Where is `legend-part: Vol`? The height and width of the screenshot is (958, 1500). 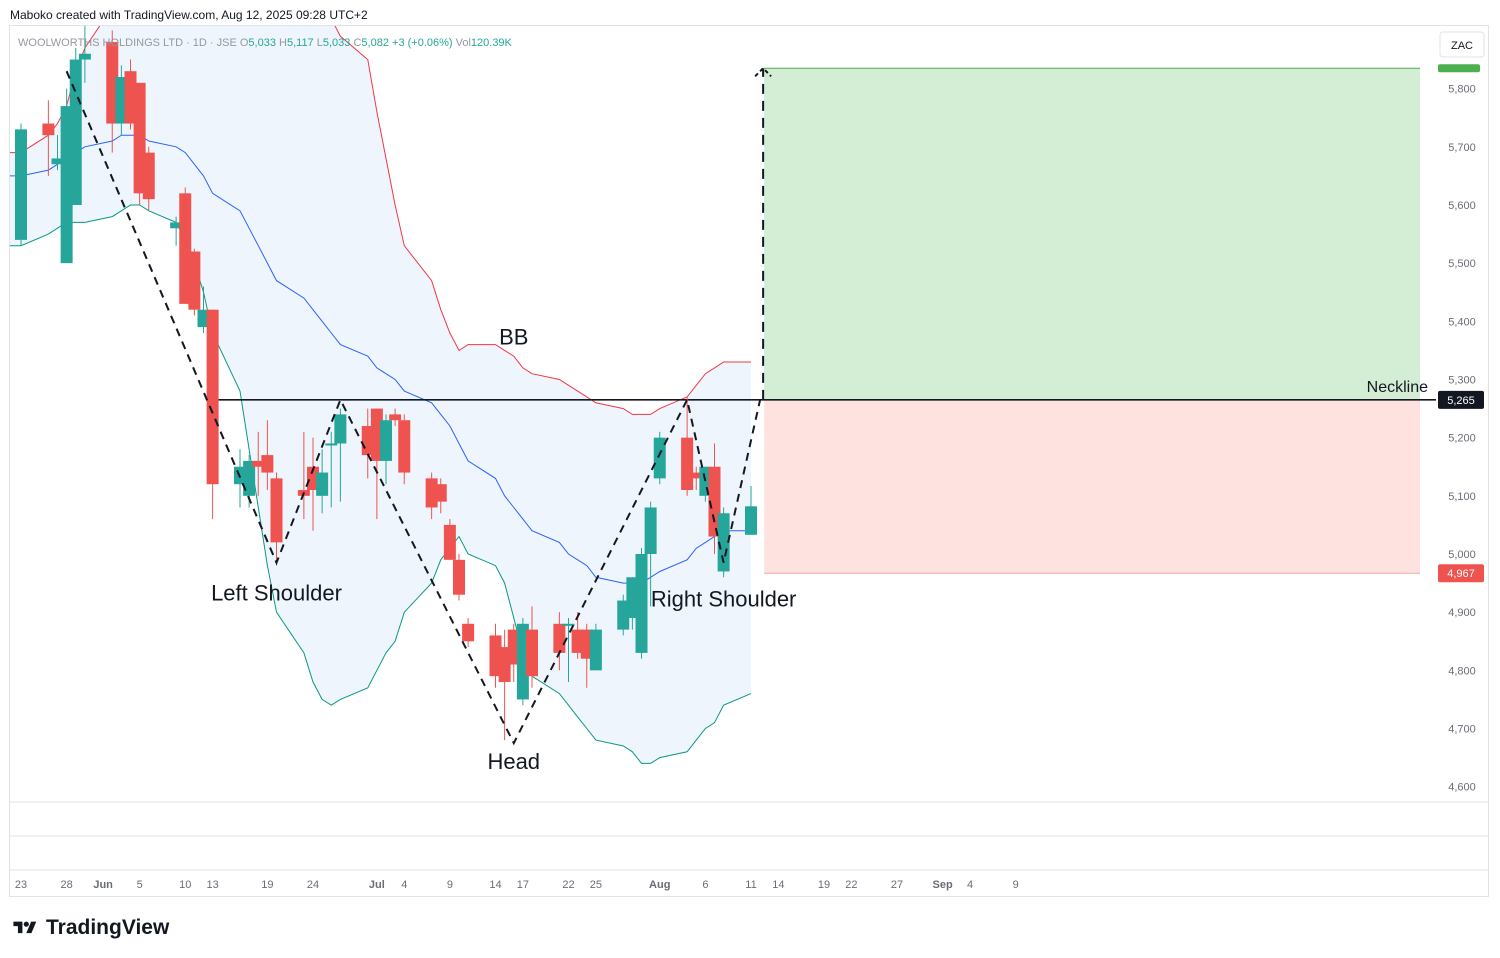 legend-part: Vol is located at coordinates (463, 43).